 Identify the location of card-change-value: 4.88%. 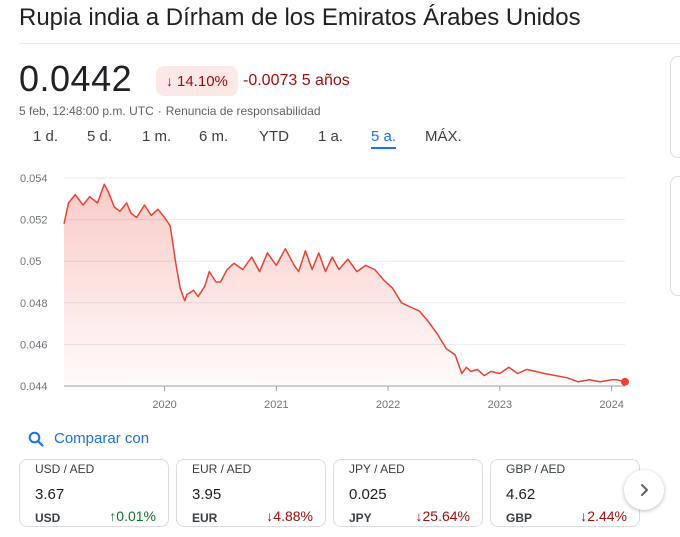
(293, 516).